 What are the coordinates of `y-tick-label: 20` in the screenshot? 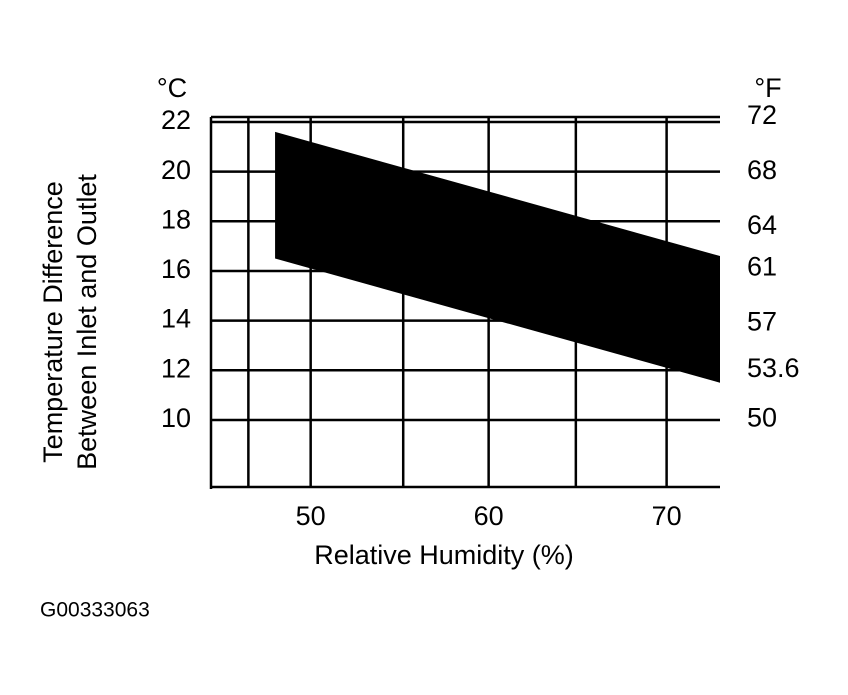 It's located at (176, 170).